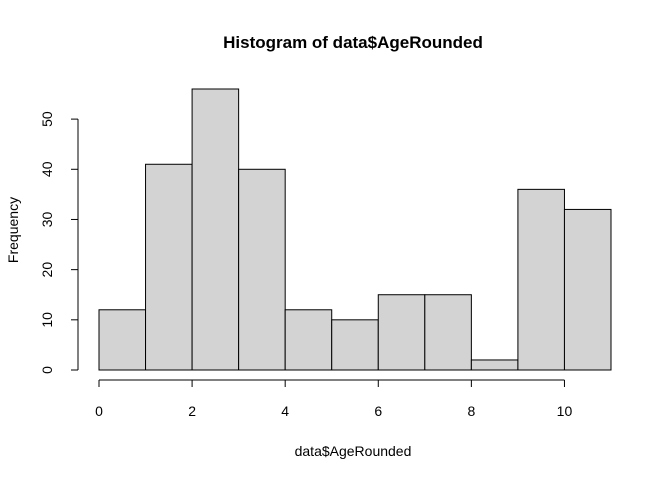 The height and width of the screenshot is (480, 672). I want to click on y-tick-label: 0, so click(47, 370).